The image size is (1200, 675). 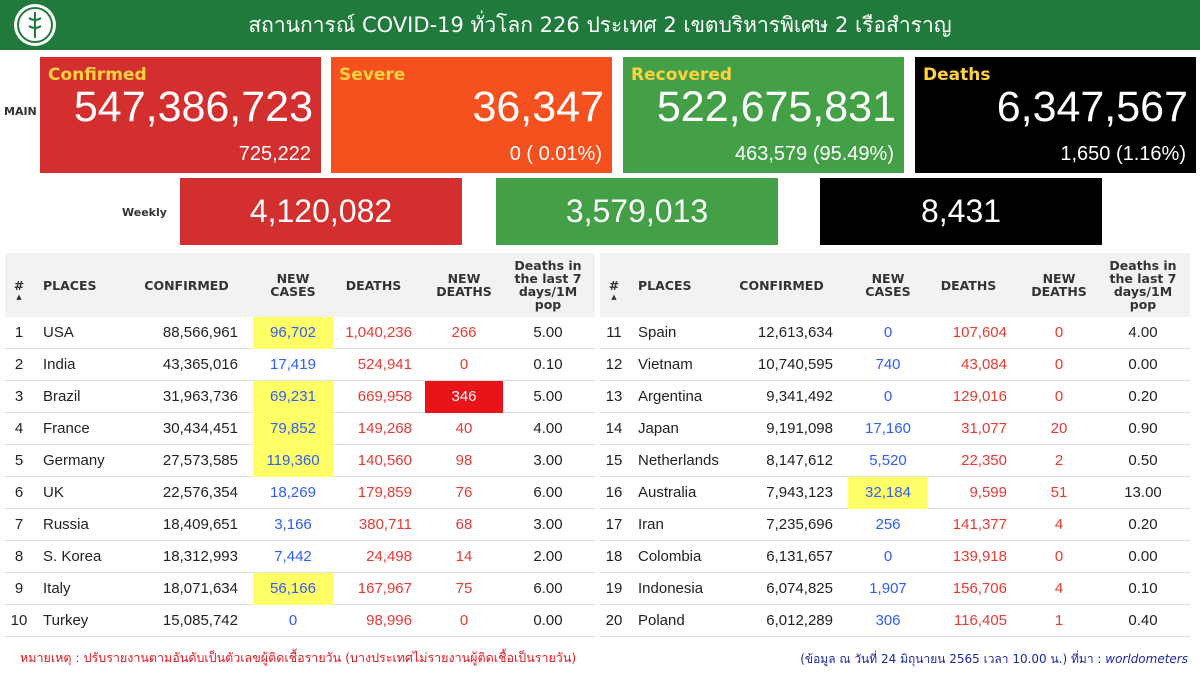 What do you see at coordinates (19, 460) in the screenshot?
I see `table-cell: 5` at bounding box center [19, 460].